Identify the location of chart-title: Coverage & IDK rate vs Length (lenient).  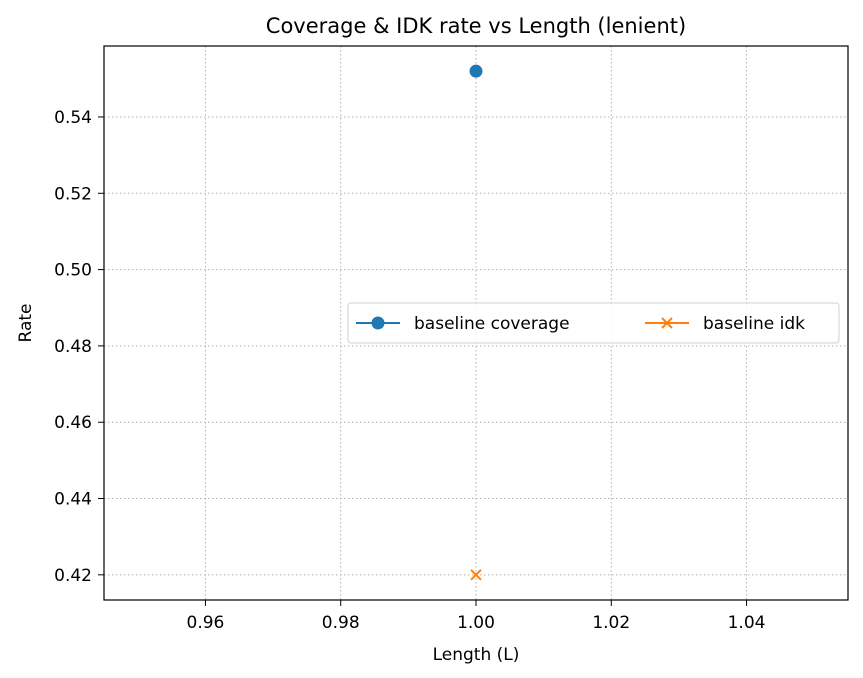
(476, 26).